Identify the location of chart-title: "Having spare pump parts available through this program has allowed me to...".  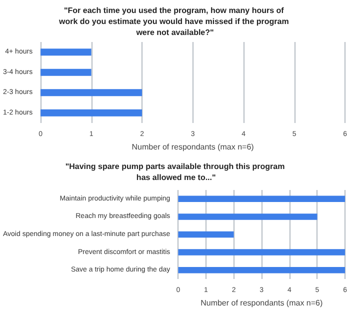
(175, 172).